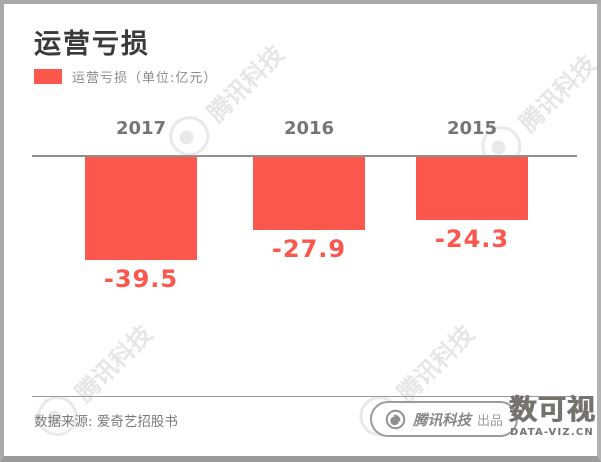 This screenshot has height=462, width=601. What do you see at coordinates (395, 419) in the screenshot?
I see `tencent-tech-logo-icon` at bounding box center [395, 419].